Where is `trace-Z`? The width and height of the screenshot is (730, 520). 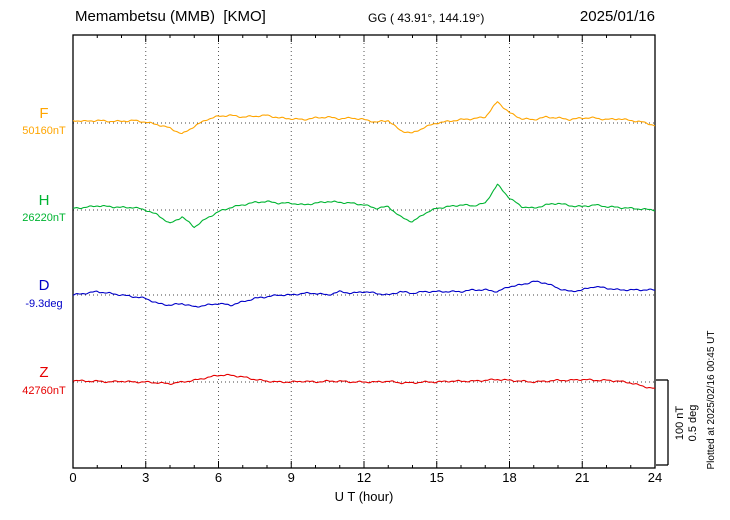 trace-Z is located at coordinates (364, 381).